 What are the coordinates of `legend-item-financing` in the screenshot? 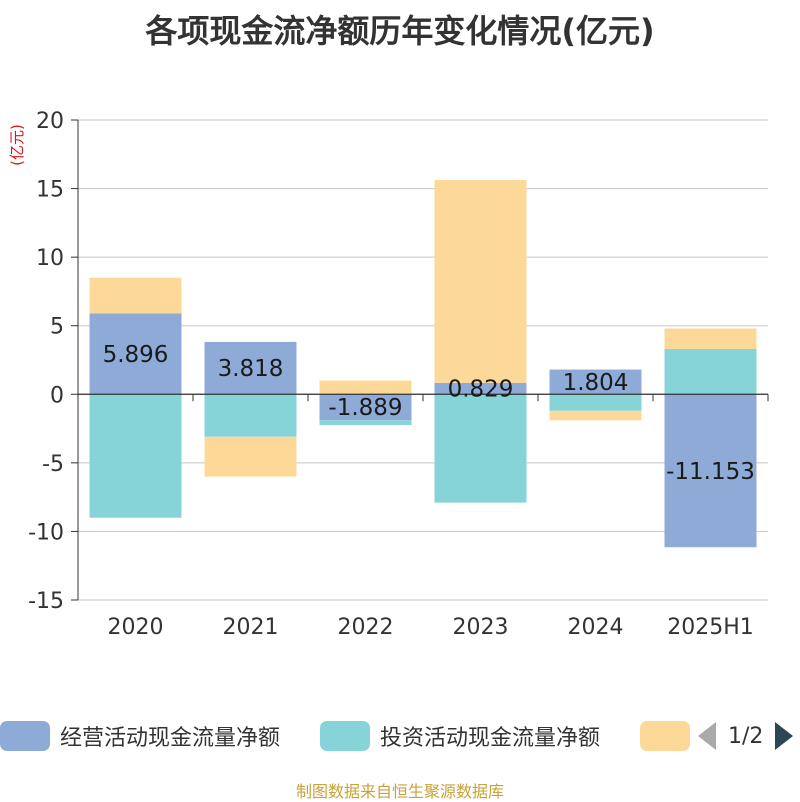 It's located at (665, 736).